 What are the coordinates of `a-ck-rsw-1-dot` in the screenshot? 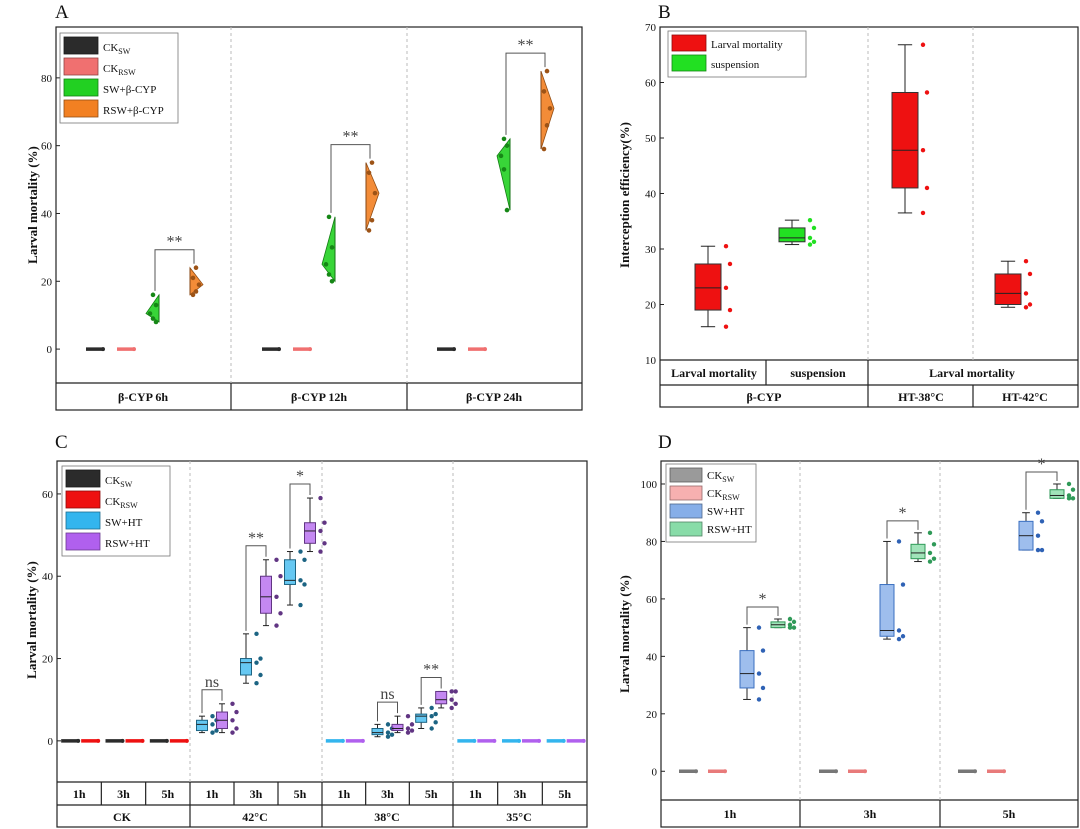 It's located at (310, 349).